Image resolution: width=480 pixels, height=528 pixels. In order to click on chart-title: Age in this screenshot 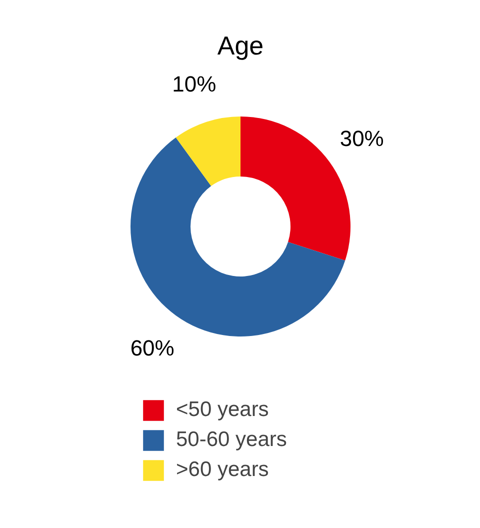, I will do `click(240, 45)`.